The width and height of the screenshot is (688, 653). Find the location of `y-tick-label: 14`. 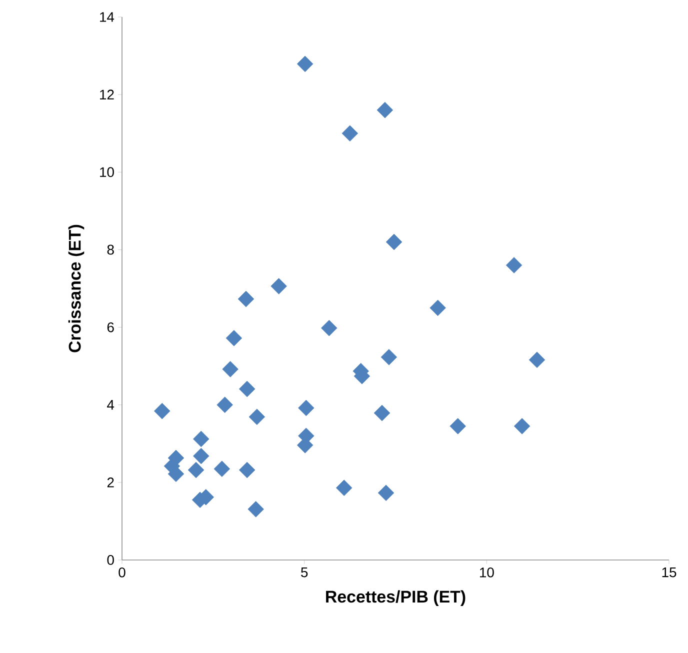

y-tick-label: 14 is located at coordinates (107, 17).